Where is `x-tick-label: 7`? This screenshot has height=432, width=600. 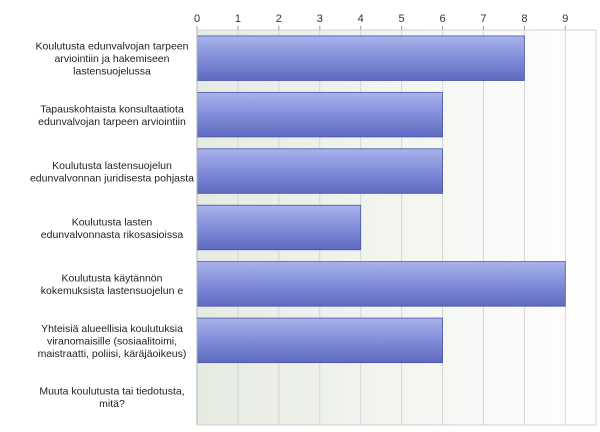 x-tick-label: 7 is located at coordinates (483, 19).